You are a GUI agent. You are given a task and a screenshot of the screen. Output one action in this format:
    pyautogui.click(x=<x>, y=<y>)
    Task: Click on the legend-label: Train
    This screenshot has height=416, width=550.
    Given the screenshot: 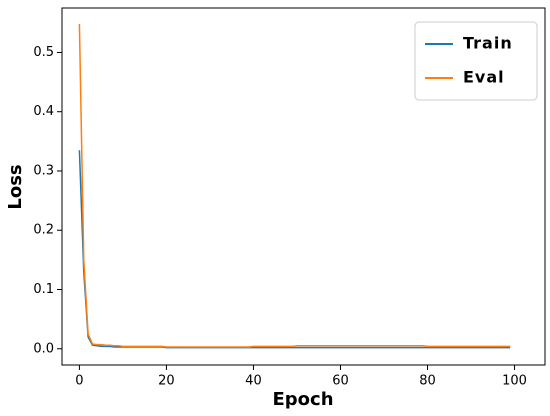 What is the action you would take?
    pyautogui.click(x=488, y=43)
    